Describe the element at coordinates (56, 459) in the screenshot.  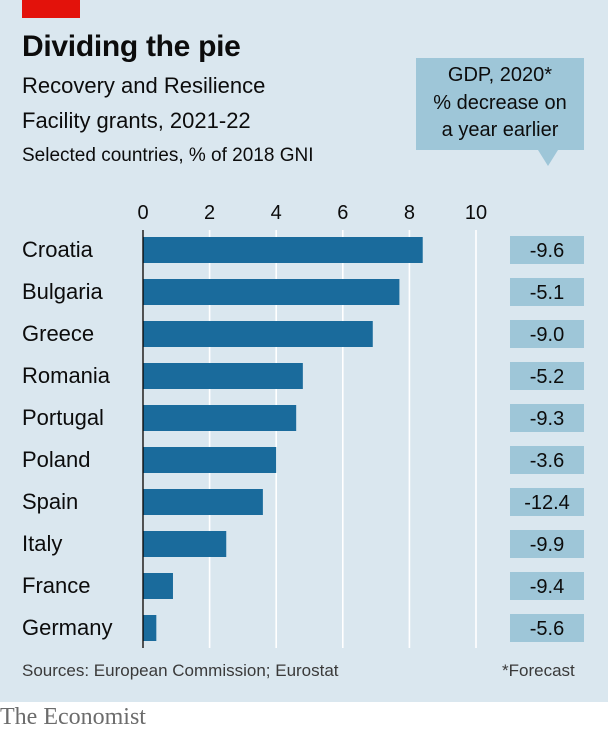
I see `country-label: Poland` at that location.